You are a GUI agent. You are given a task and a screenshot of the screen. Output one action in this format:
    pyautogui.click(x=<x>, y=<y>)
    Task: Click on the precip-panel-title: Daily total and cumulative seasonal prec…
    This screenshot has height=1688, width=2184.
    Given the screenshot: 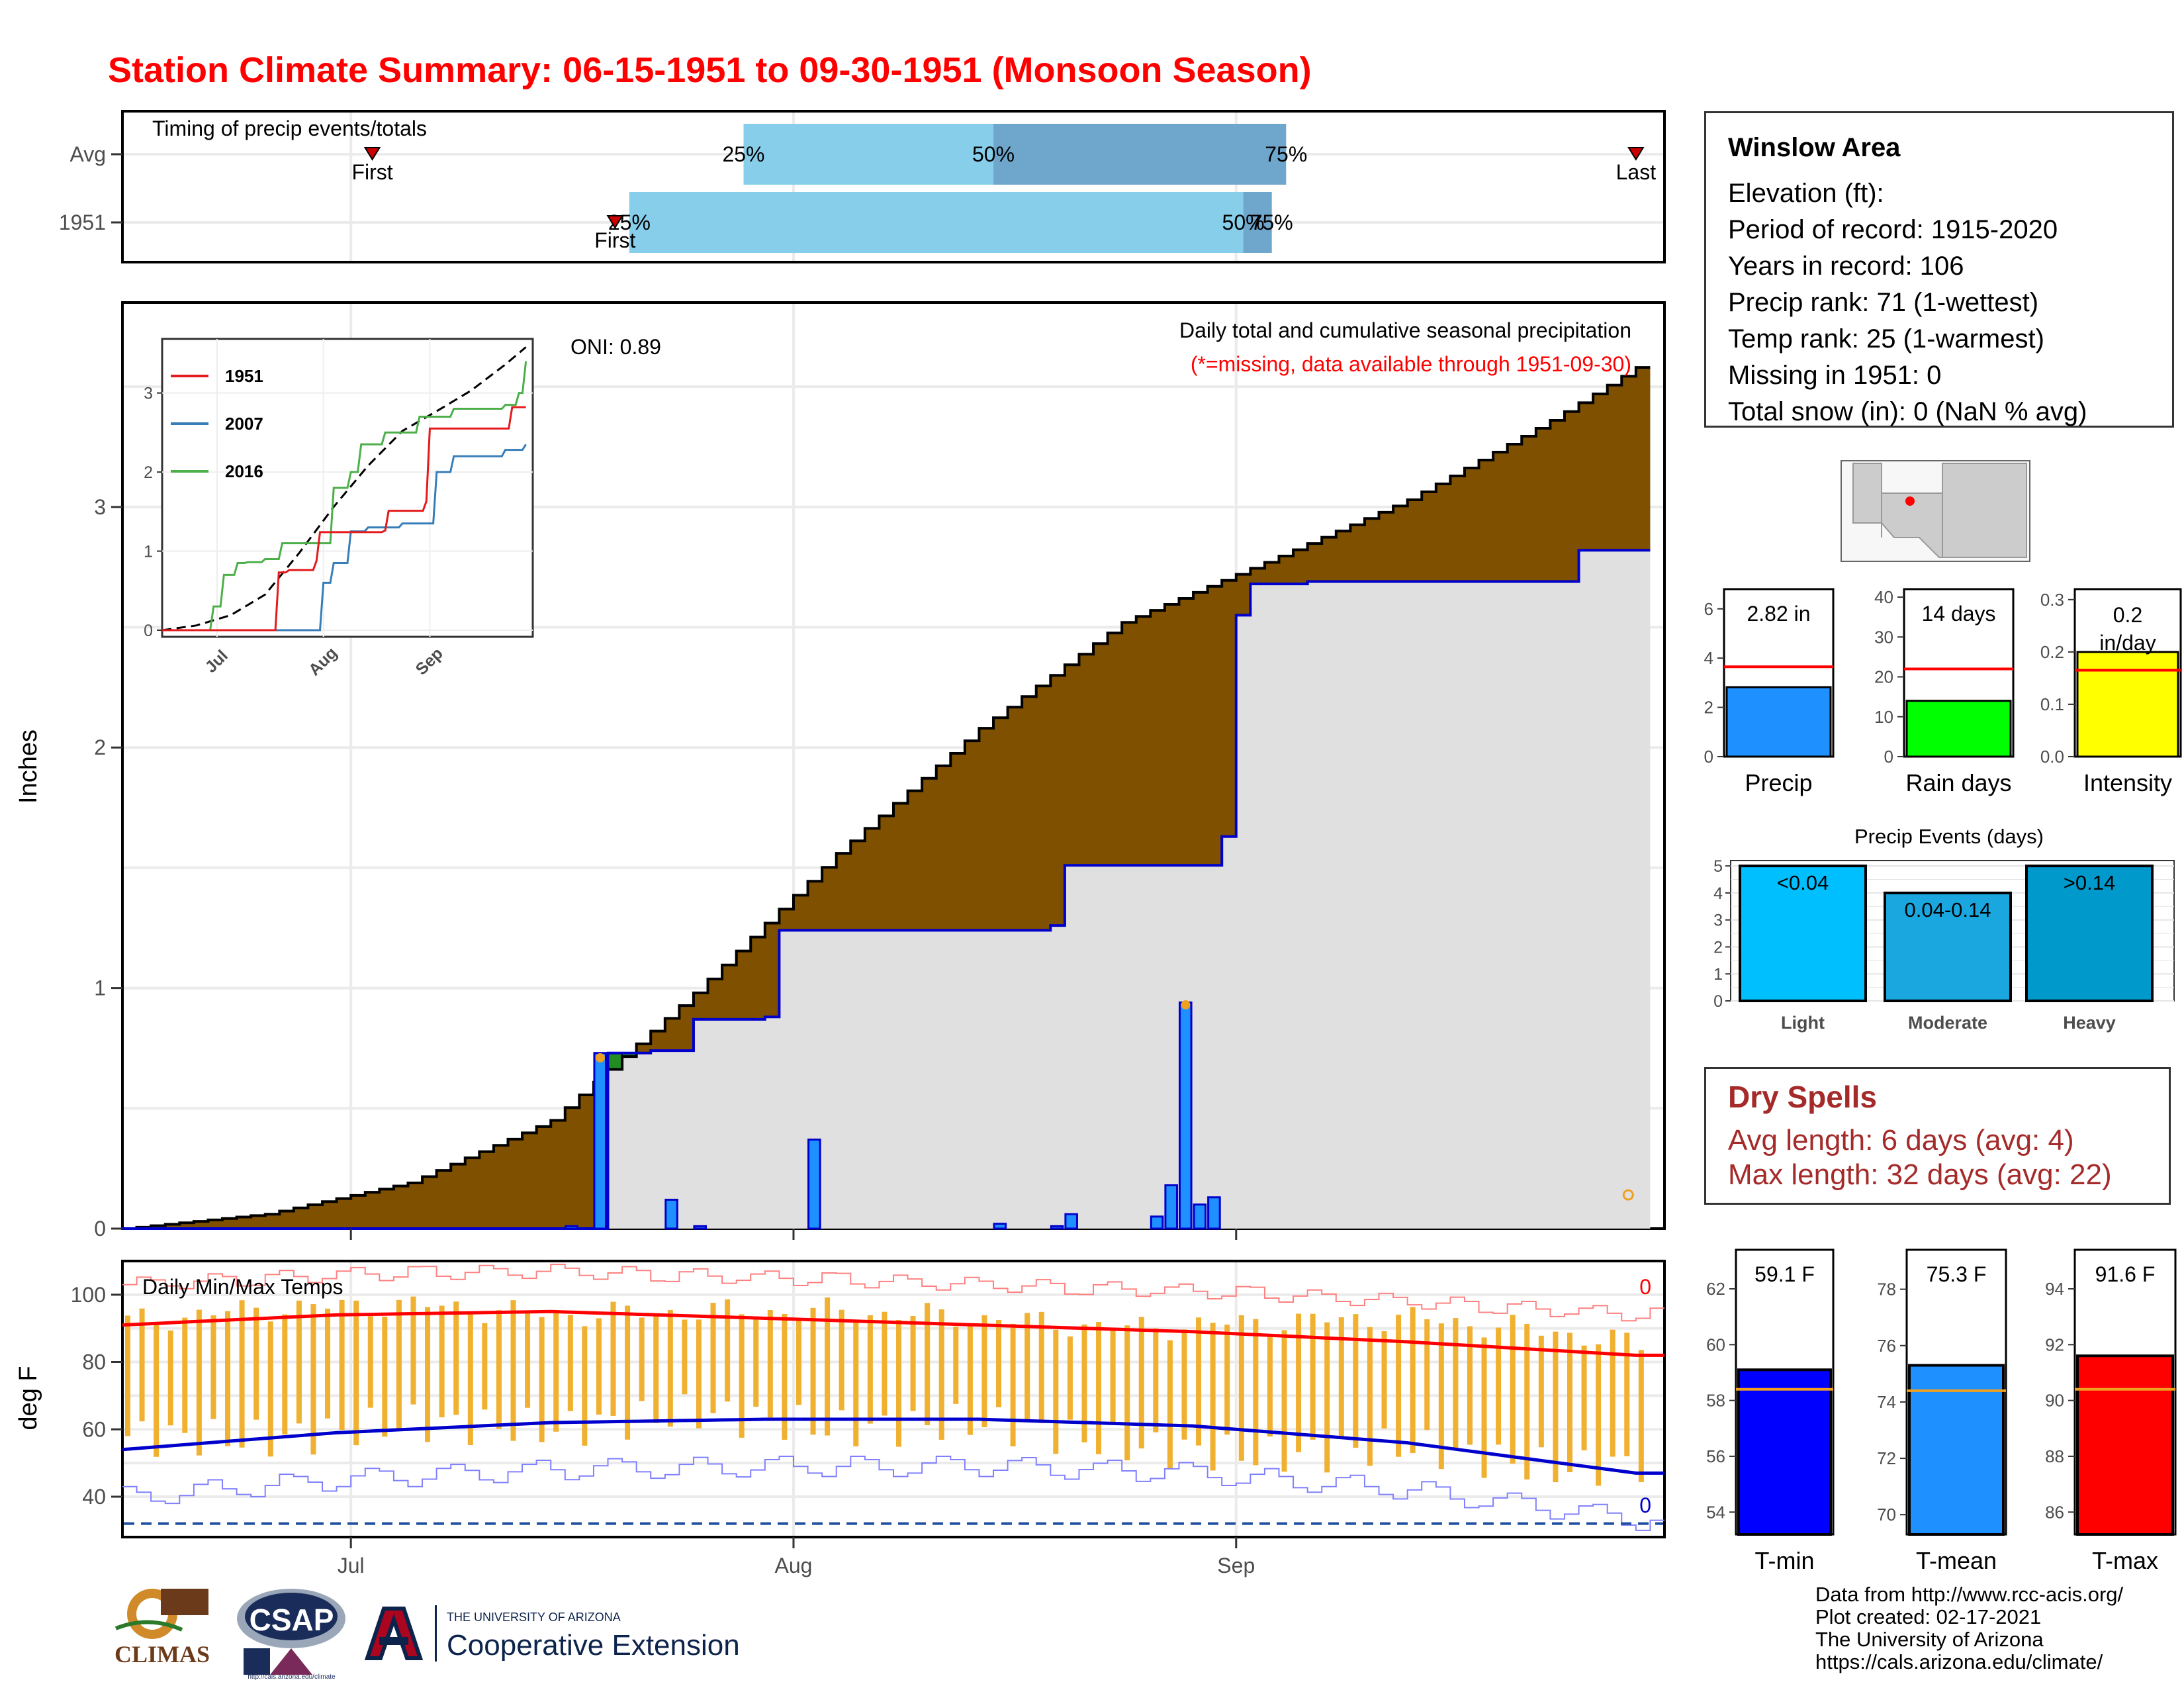 What is the action you would take?
    pyautogui.click(x=1405, y=330)
    